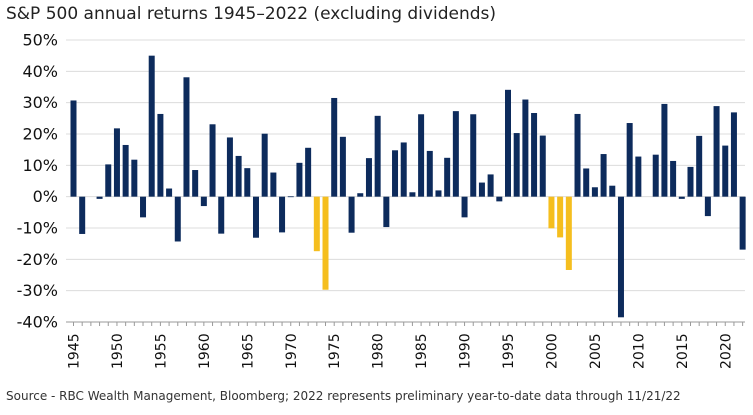 Image resolution: width=753 pixels, height=415 pixels. Describe the element at coordinates (612, 191) in the screenshot. I see `bar-2007` at that location.